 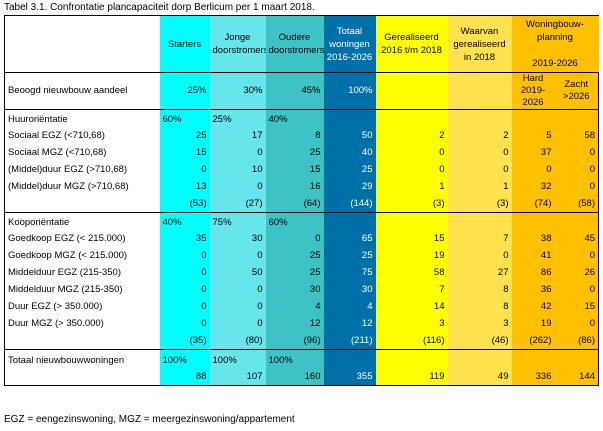 What do you see at coordinates (82, 223) in the screenshot?
I see `koop-title: Kooporiëntatie` at bounding box center [82, 223].